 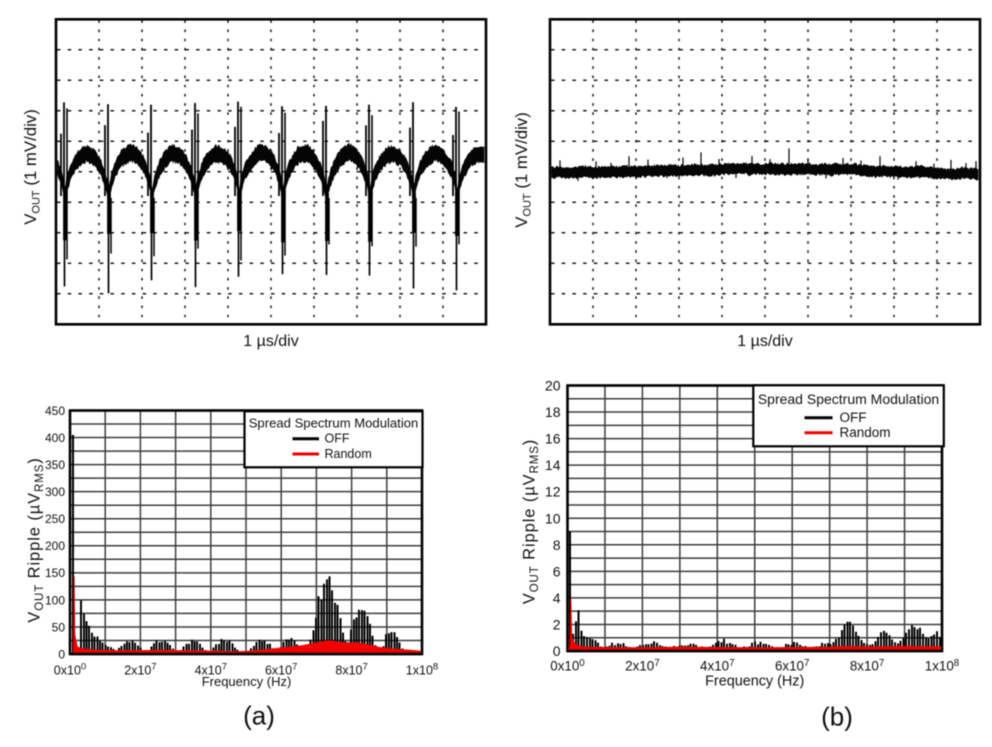 I want to click on svg-text: 100, so click(x=55, y=600).